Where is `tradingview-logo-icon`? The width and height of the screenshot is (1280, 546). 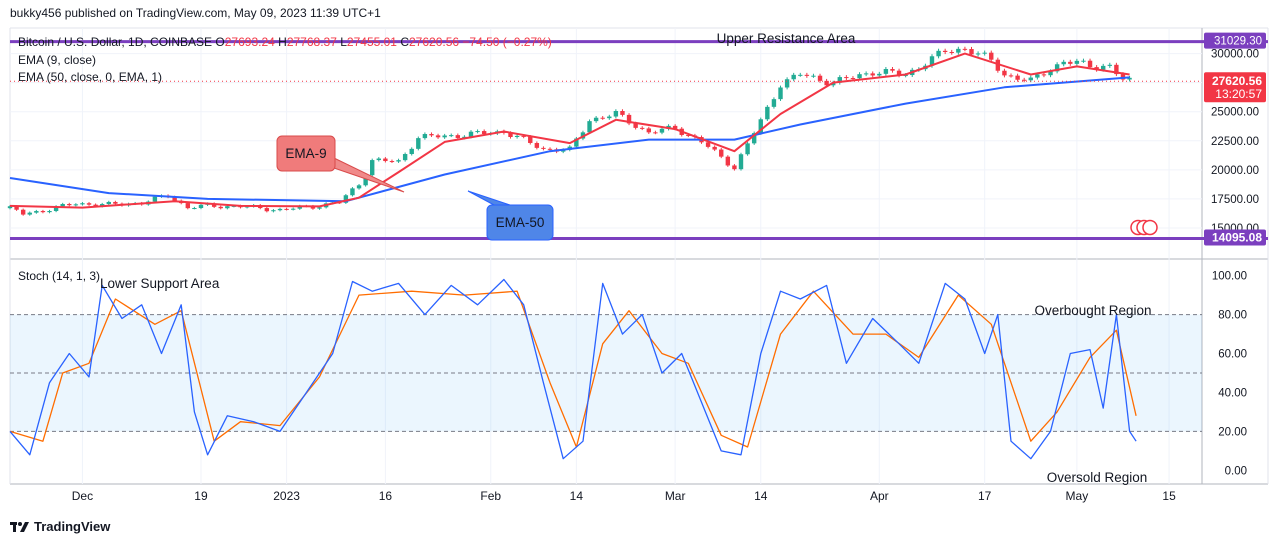 tradingview-logo-icon is located at coordinates (19, 526).